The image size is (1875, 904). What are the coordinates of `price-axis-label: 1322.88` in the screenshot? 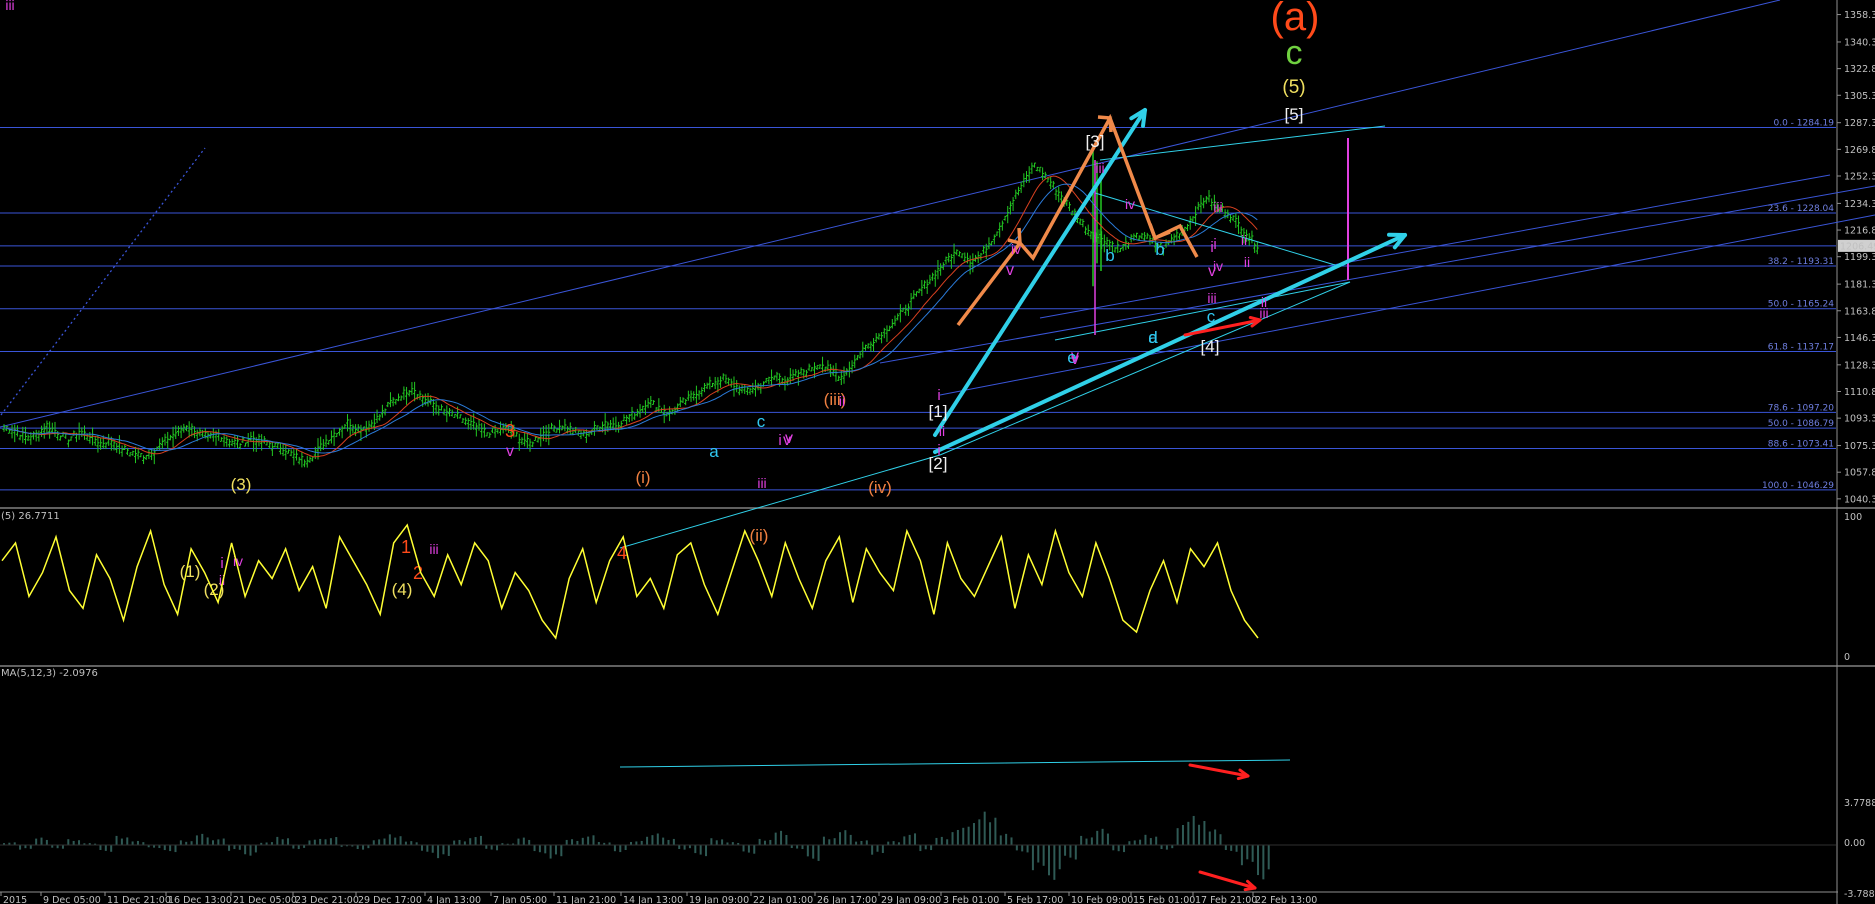 It's located at (1859, 69).